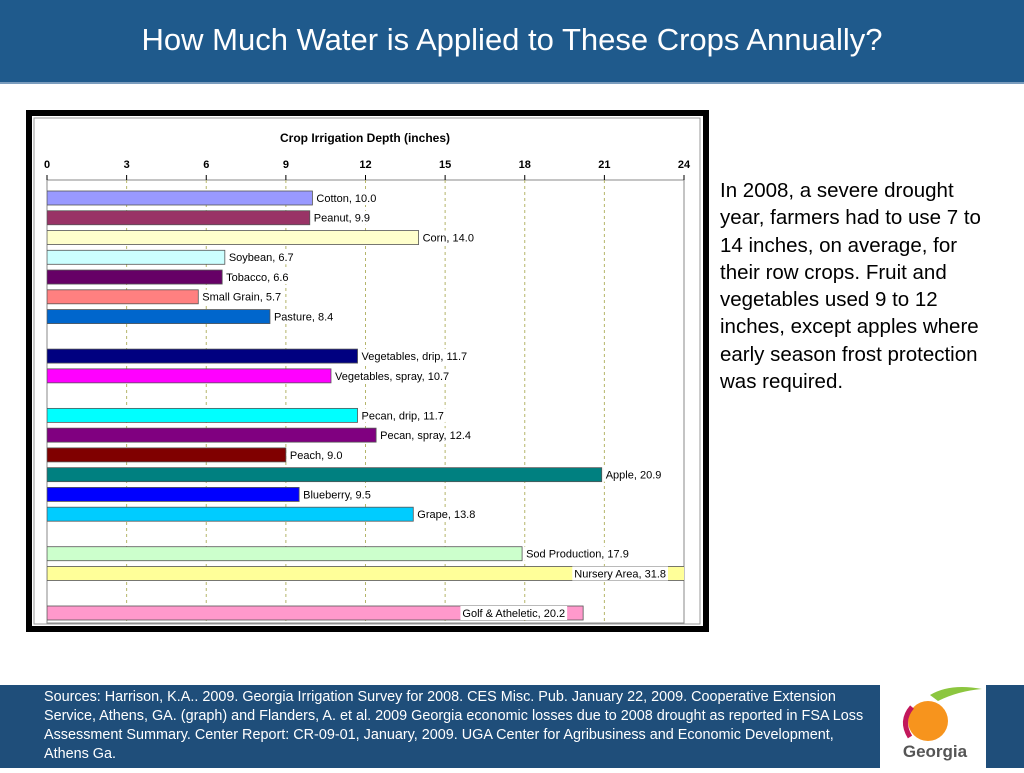  I want to click on data-label: Corn, 14.0, so click(448, 238).